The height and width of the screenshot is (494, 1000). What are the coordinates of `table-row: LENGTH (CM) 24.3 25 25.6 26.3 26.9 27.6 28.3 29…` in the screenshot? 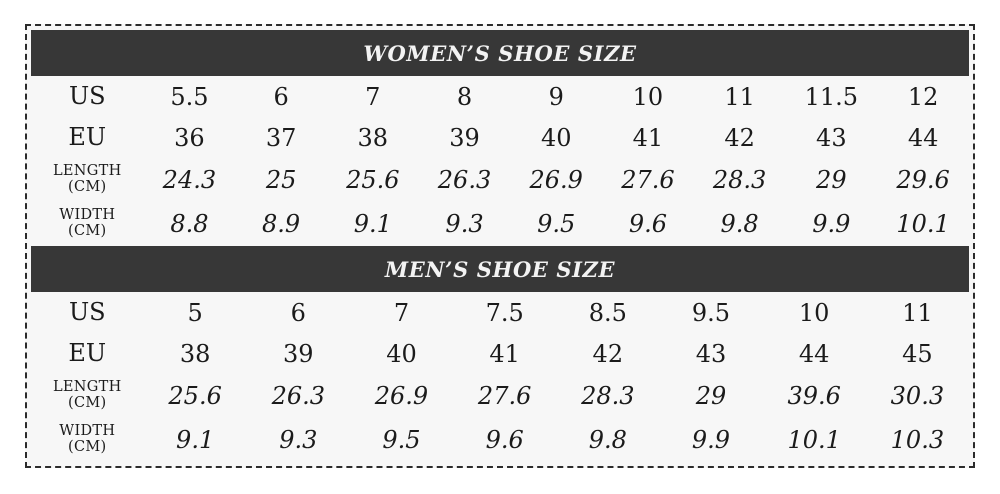 It's located at (500, 180).